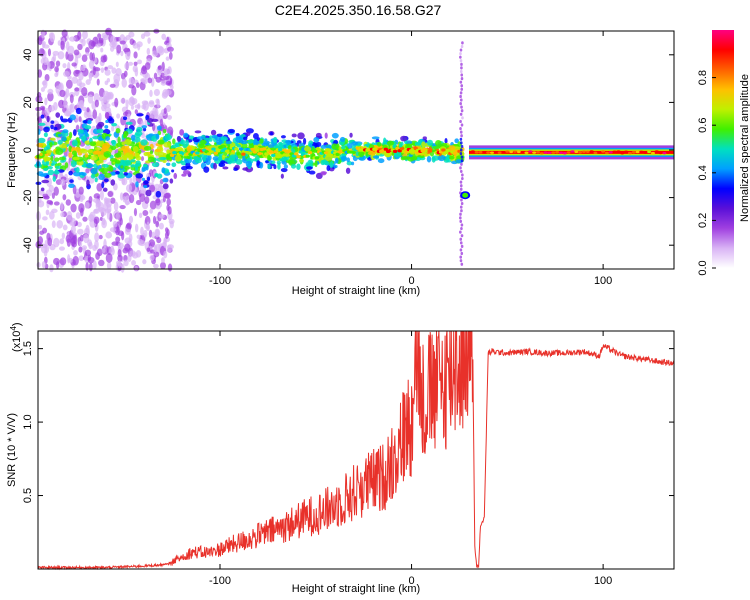 The width and height of the screenshot is (750, 600). Describe the element at coordinates (28, 102) in the screenshot. I see `spectrogram-y-tick-label: 20` at that location.